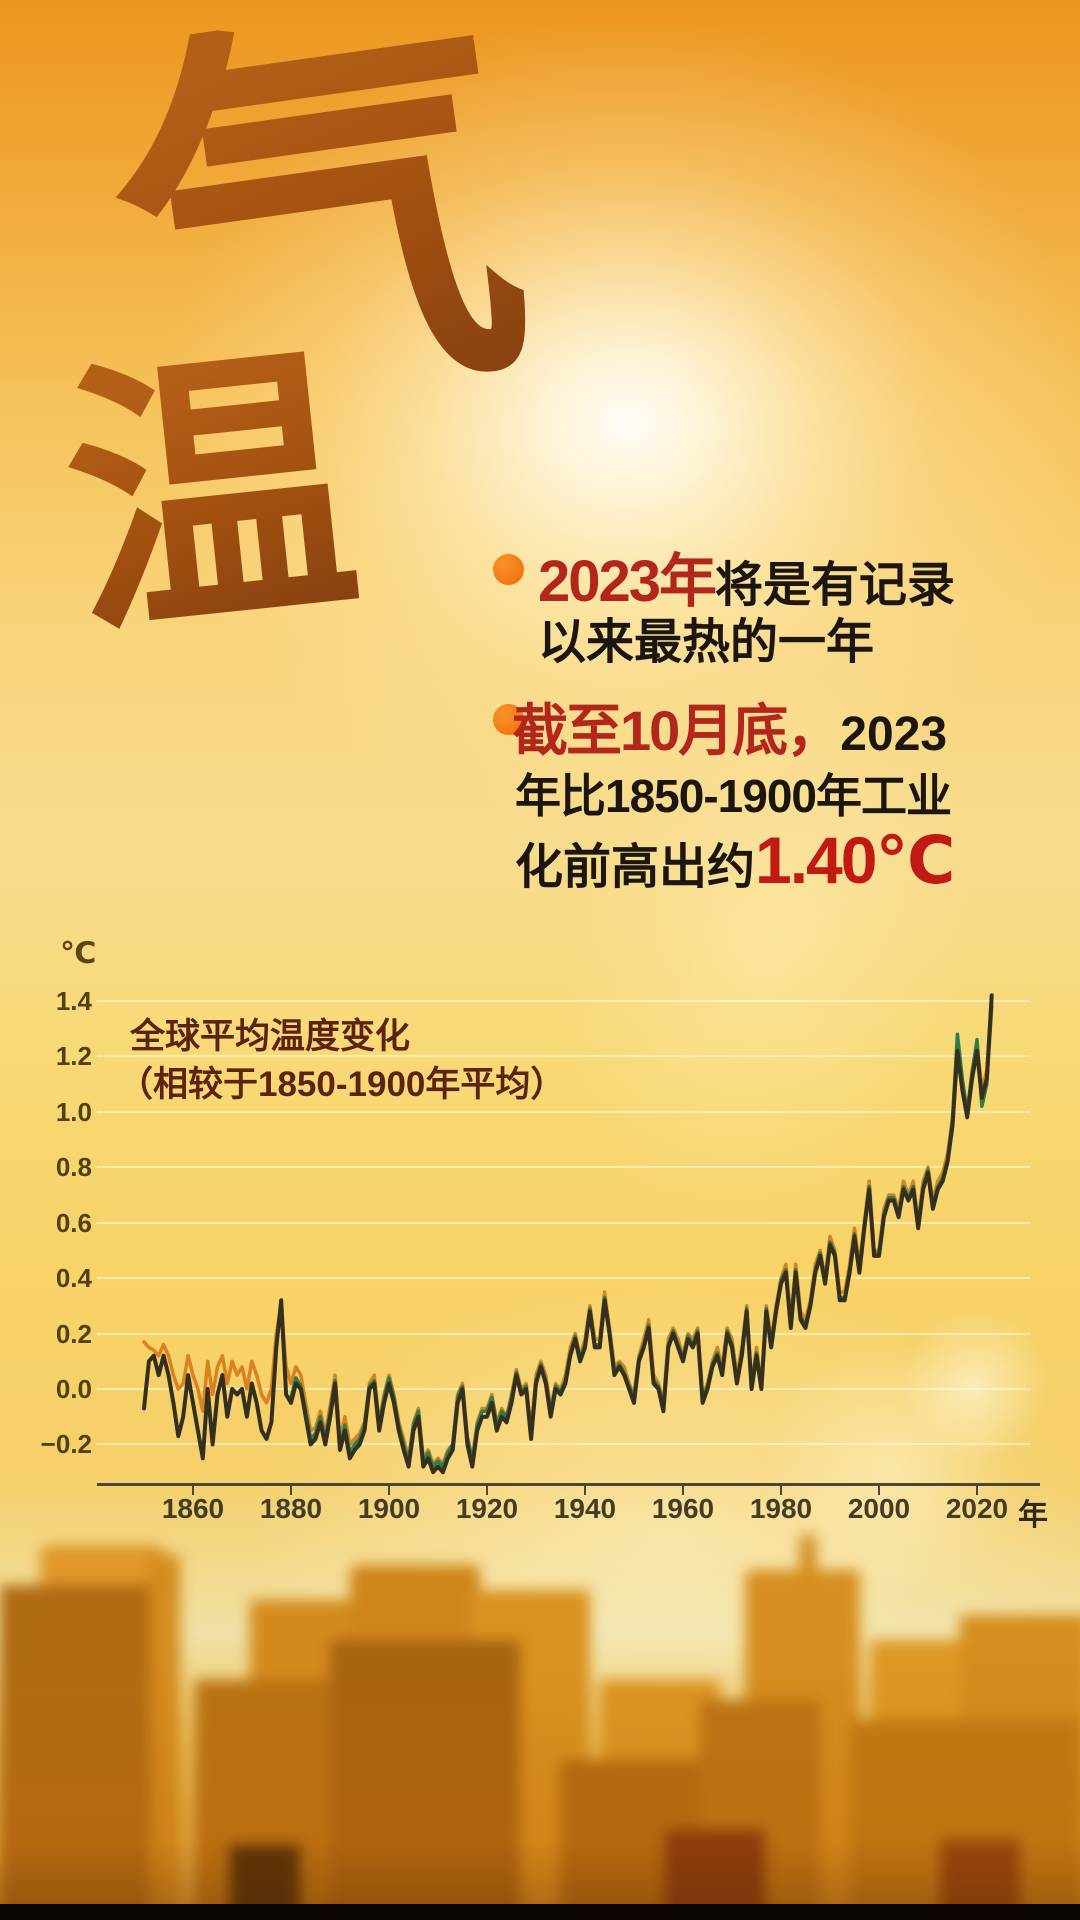 This screenshot has height=1920, width=1080. I want to click on bullet2-line3-red-value: 1.40℃, so click(855, 860).